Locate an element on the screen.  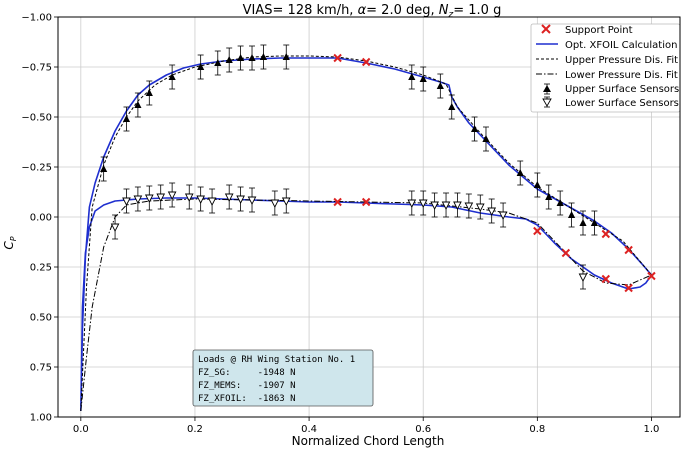
x-axis-label: Normalized Chord Length is located at coordinates (368, 441).